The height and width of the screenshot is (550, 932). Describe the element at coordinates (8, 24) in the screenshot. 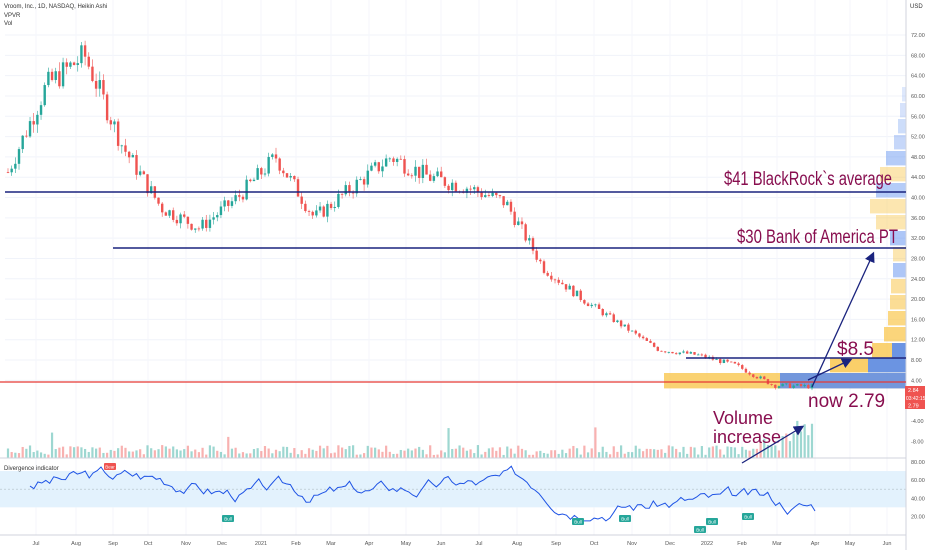

I see `indicator-vol-label: Vol` at that location.